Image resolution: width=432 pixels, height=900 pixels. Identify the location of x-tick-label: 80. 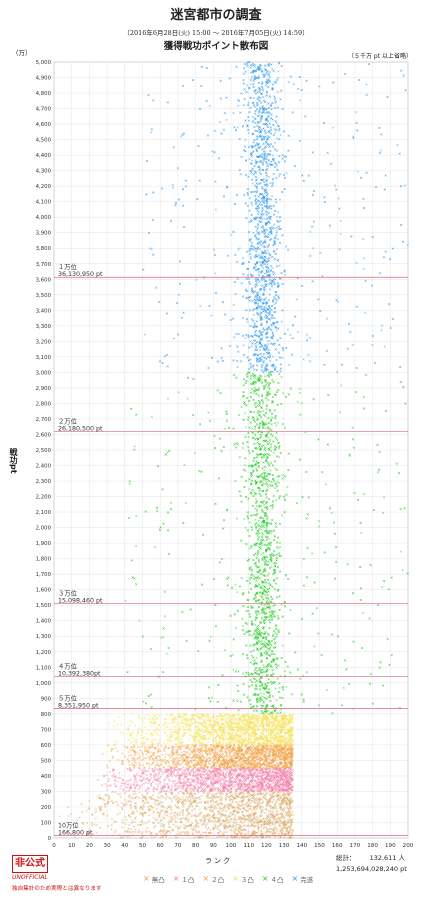
(196, 846).